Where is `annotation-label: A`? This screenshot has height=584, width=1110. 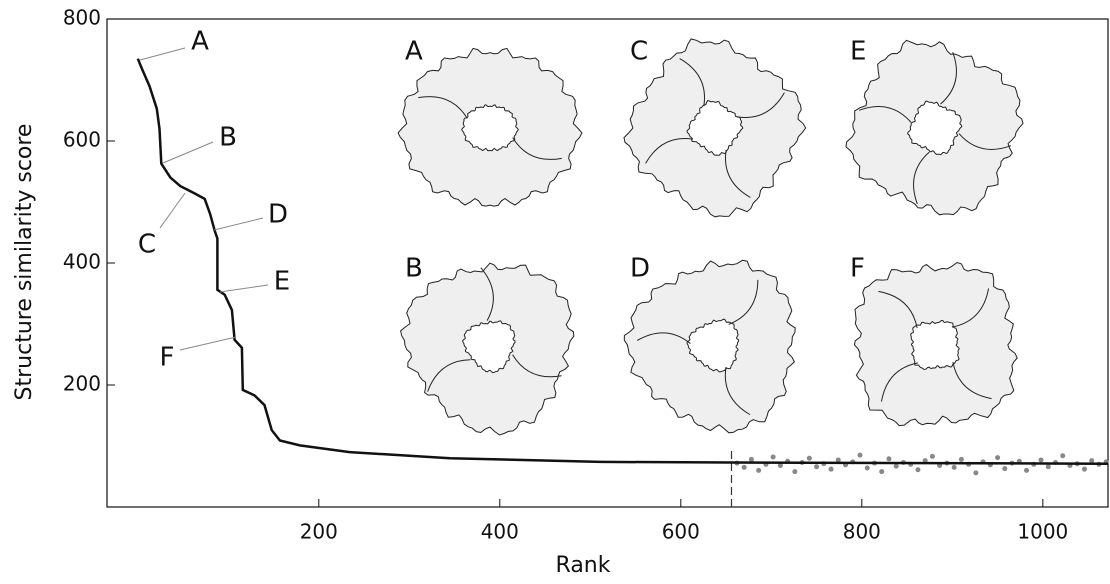
annotation-label: A is located at coordinates (200, 42).